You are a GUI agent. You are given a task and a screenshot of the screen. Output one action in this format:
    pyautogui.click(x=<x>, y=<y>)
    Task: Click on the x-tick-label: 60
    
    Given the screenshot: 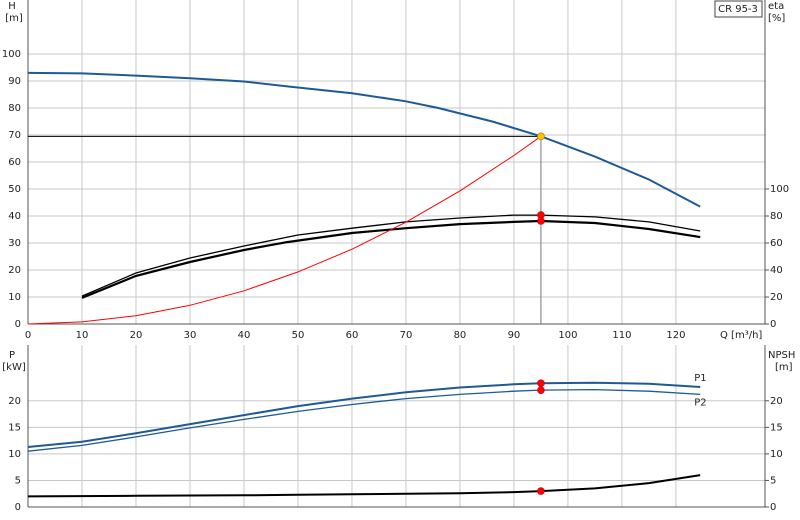 What is the action you would take?
    pyautogui.click(x=352, y=335)
    